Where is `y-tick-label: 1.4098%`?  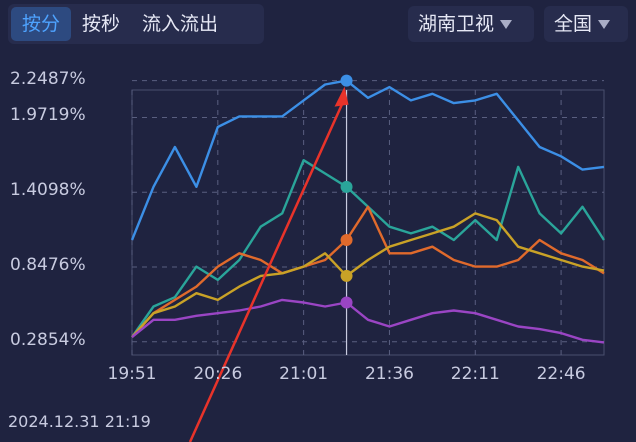
y-tick-label: 1.4098% is located at coordinates (48, 190).